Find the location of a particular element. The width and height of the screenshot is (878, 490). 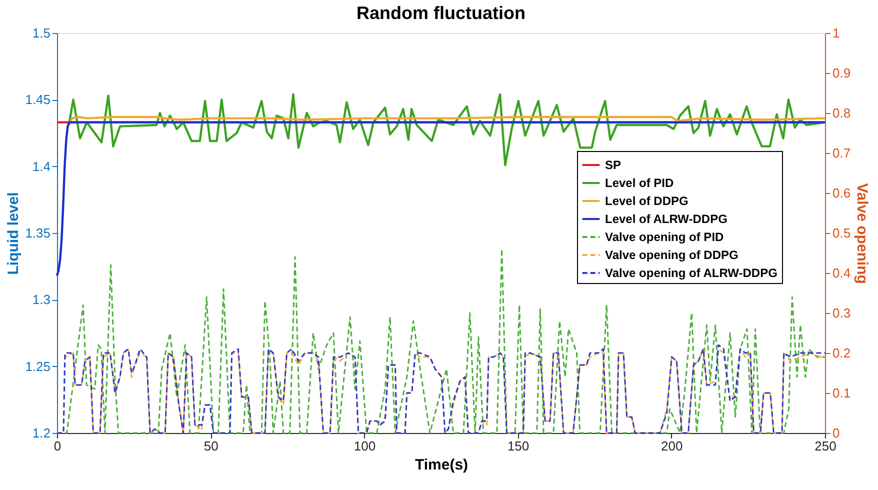

y2-tick-label: 1 is located at coordinates (836, 33).